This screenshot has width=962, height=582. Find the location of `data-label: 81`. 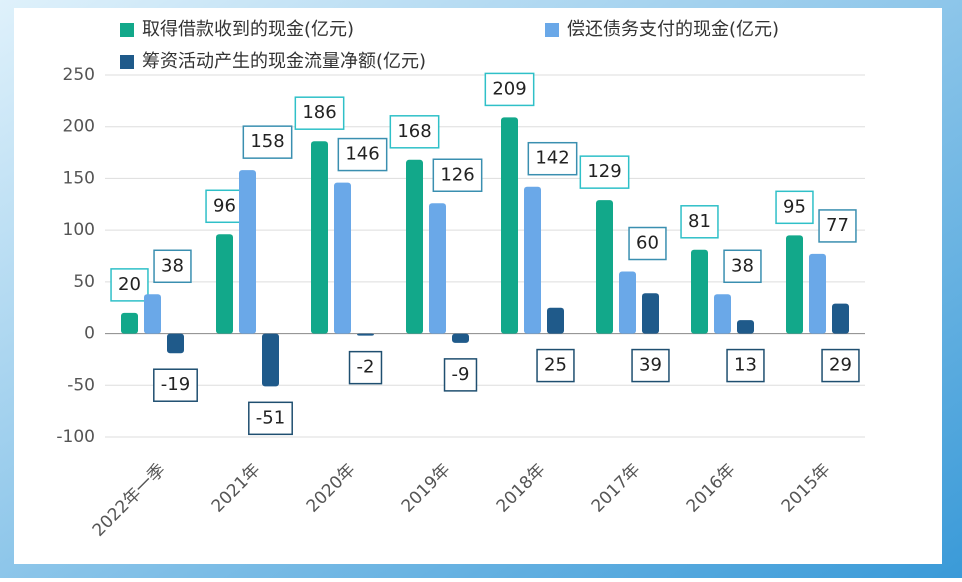

data-label: 81 is located at coordinates (699, 221).